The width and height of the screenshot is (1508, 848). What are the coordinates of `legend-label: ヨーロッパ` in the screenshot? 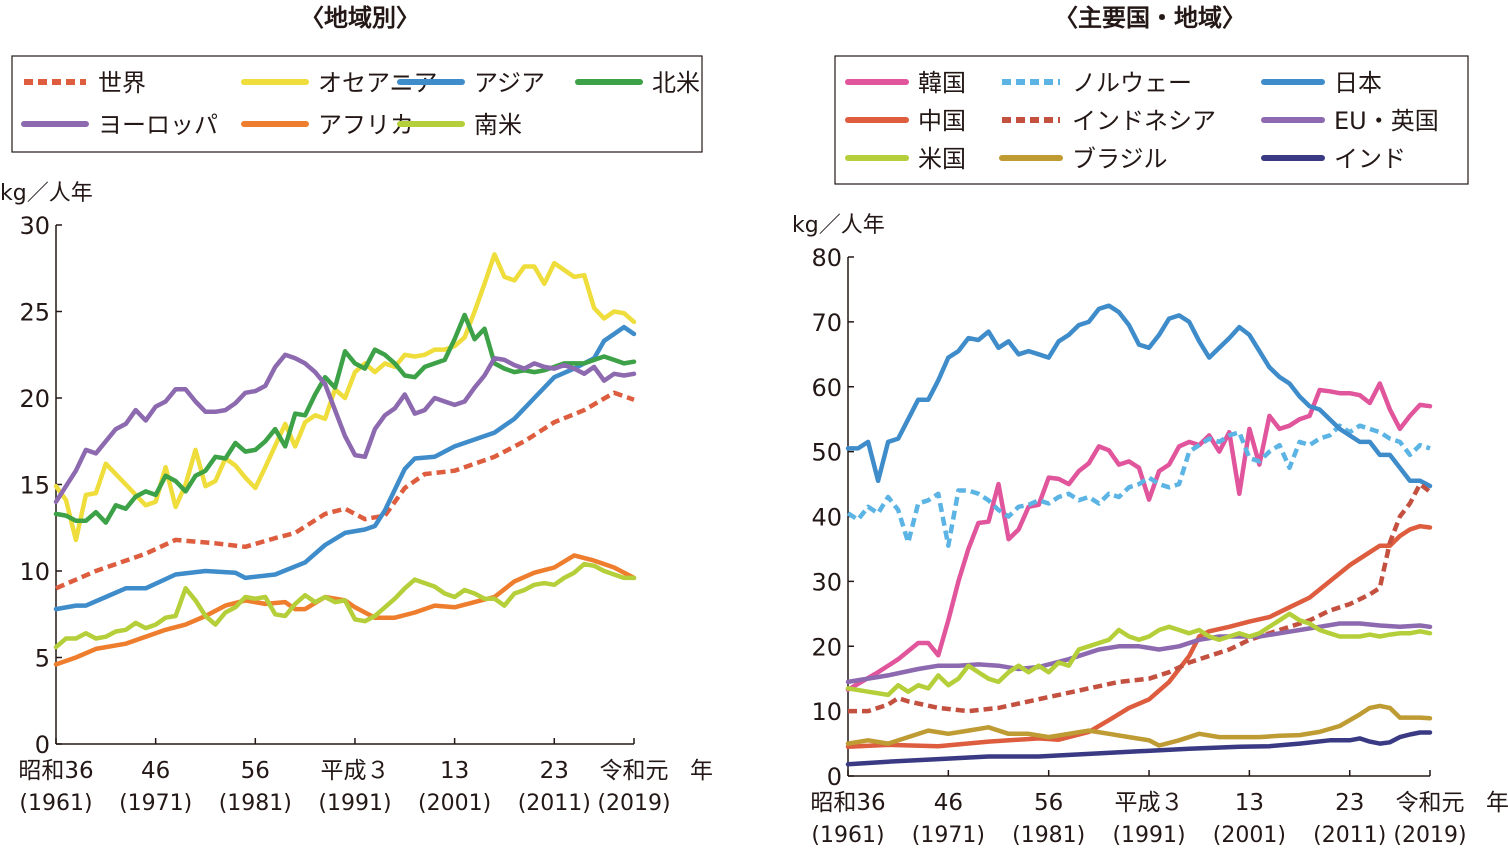 It's located at (158, 125).